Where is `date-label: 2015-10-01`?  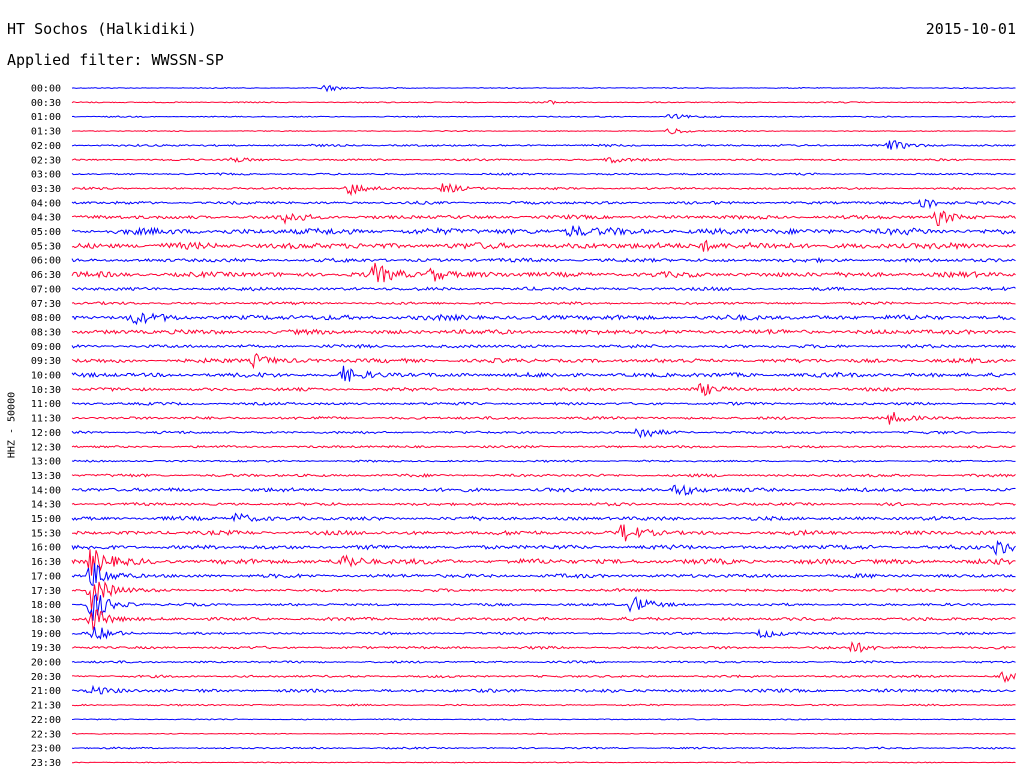
date-label: 2015-10-01 is located at coordinates (970, 29).